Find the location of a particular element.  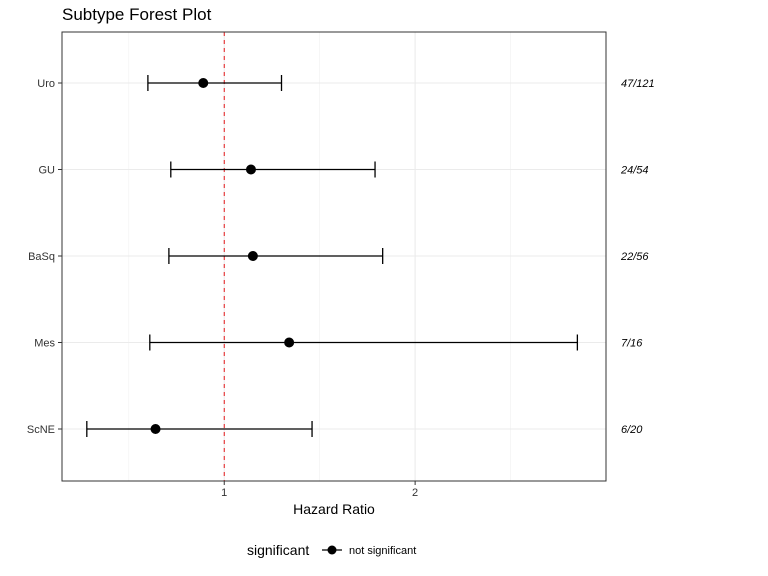

legend-key-point is located at coordinates (332, 550).